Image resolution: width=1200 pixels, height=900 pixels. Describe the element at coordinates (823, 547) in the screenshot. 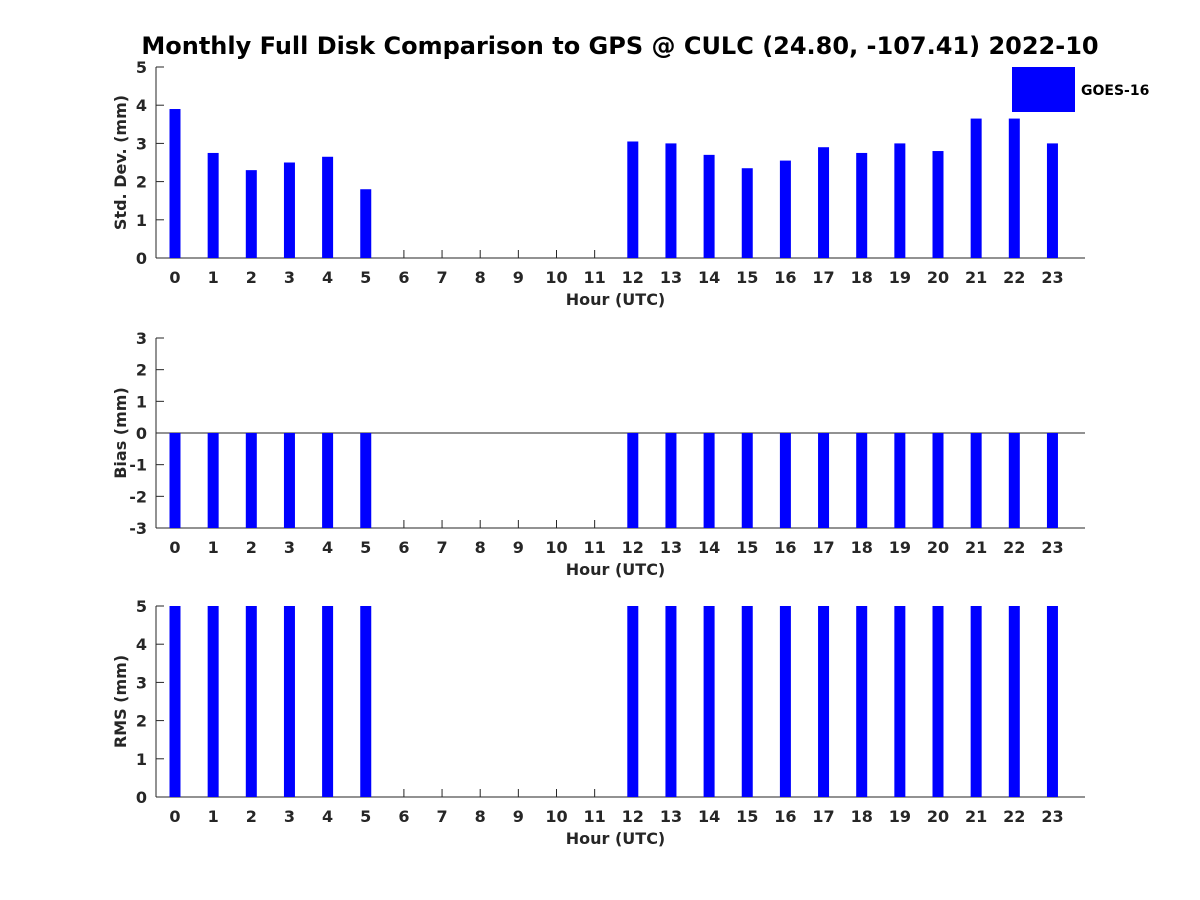

I see `x-tick-label: 17` at that location.